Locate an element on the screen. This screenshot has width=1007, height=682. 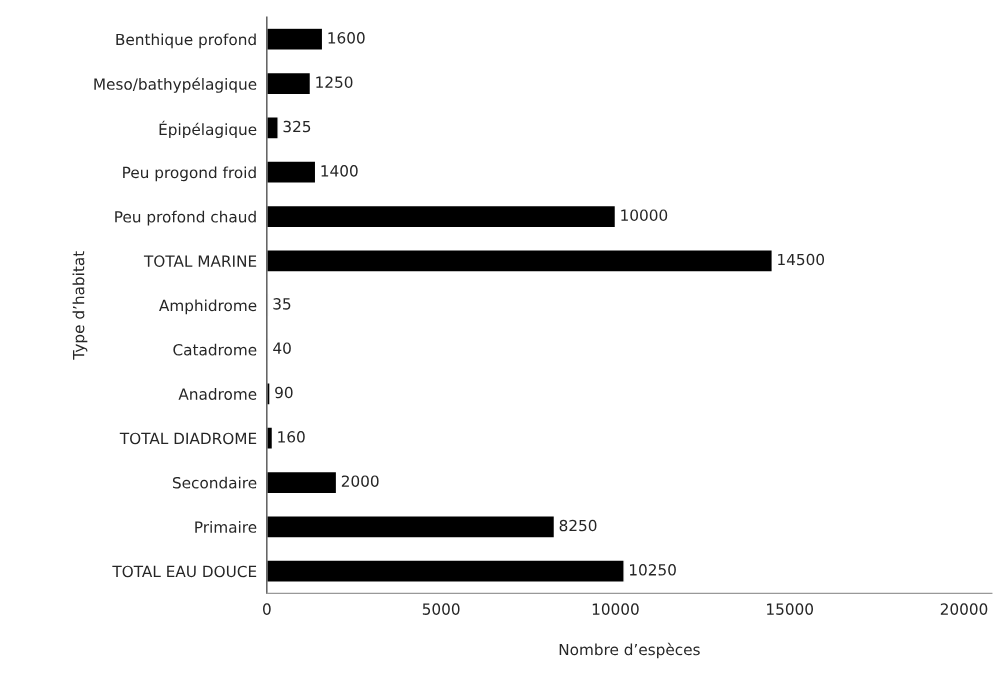
y-tick-label: TOTAL EAU DOUCE is located at coordinates (184, 571).